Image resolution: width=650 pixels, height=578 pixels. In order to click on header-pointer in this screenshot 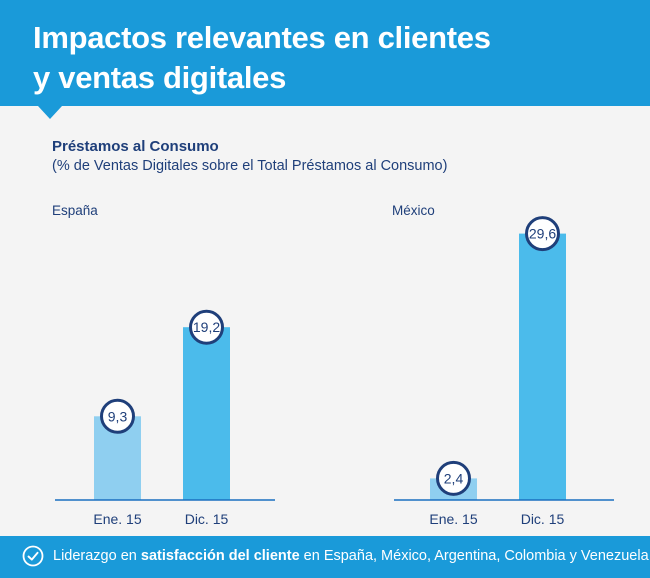, I will do `click(50, 112)`.